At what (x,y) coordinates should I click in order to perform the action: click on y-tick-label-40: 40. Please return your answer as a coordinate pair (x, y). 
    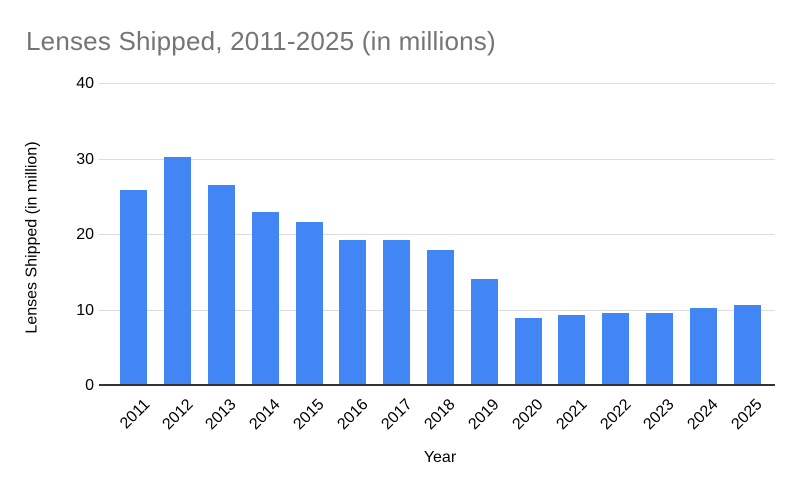
    Looking at the image, I should click on (85, 83).